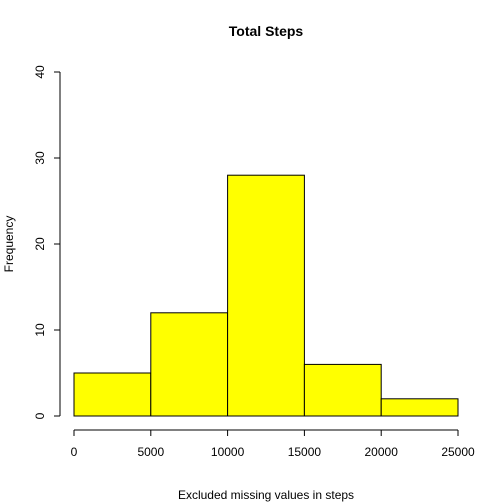 The height and width of the screenshot is (504, 504). What do you see at coordinates (266, 495) in the screenshot?
I see `x-axis-label: Excluded missing values in steps` at bounding box center [266, 495].